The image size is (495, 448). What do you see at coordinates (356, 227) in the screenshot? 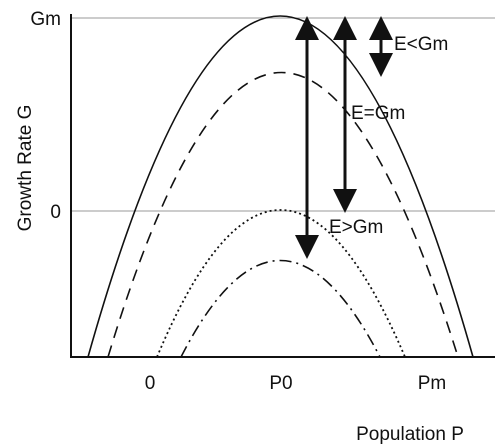
I see `label-e-greater: E>Gm` at bounding box center [356, 227].